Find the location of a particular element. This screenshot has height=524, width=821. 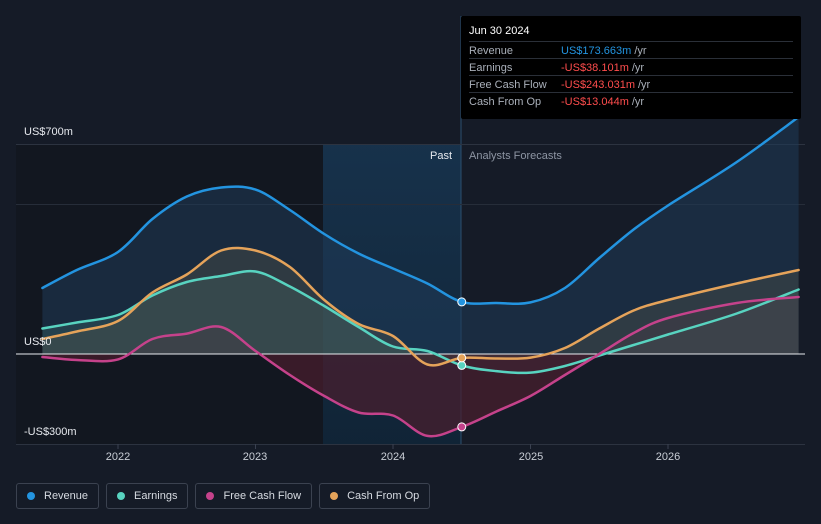

tooltip-row-value: -US$243.031m/yr is located at coordinates (606, 85).